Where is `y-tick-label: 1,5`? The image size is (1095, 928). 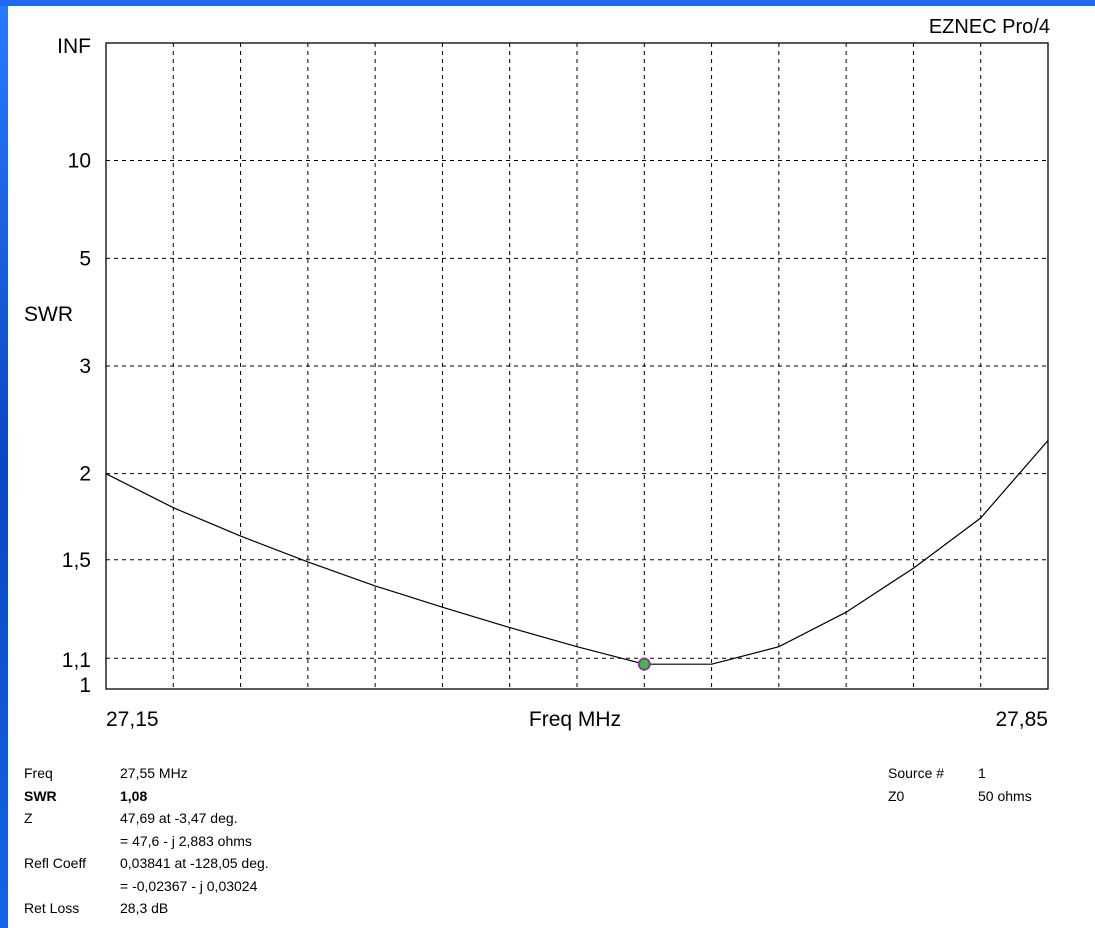 y-tick-label: 1,5 is located at coordinates (76, 560).